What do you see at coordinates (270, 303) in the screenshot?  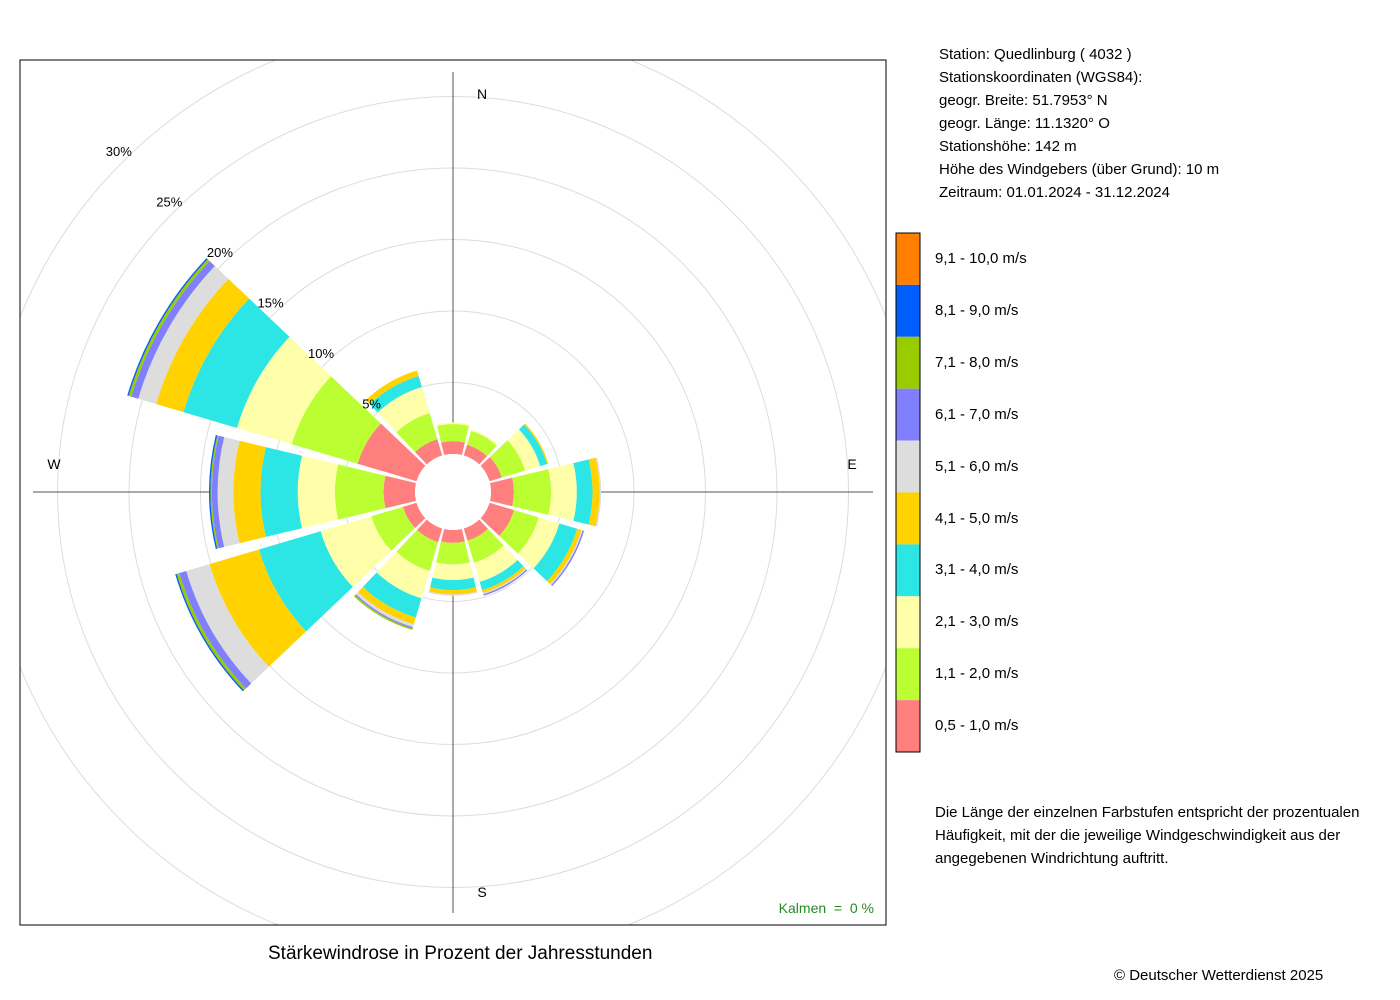 I see `radial-tick-label: 15%` at bounding box center [270, 303].